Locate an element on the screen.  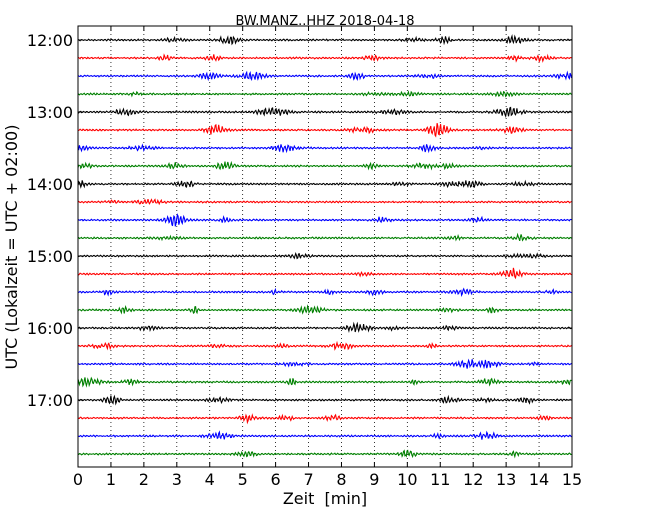
y-tick-label: 15:00 is located at coordinates (50, 256).